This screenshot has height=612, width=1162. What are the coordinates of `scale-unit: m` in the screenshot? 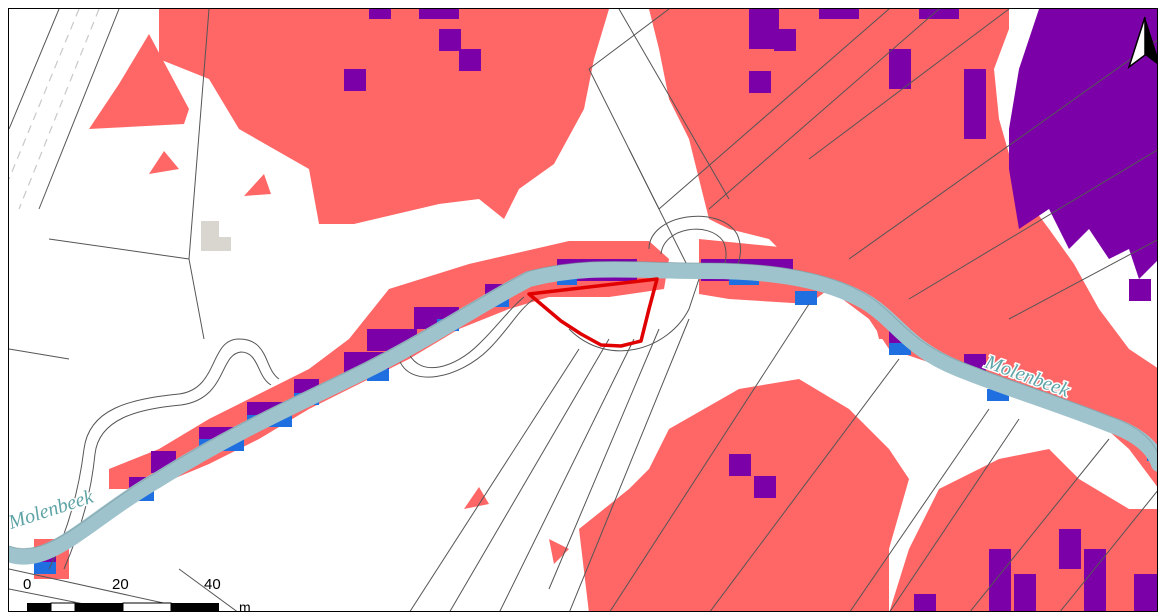 It's located at (245, 605).